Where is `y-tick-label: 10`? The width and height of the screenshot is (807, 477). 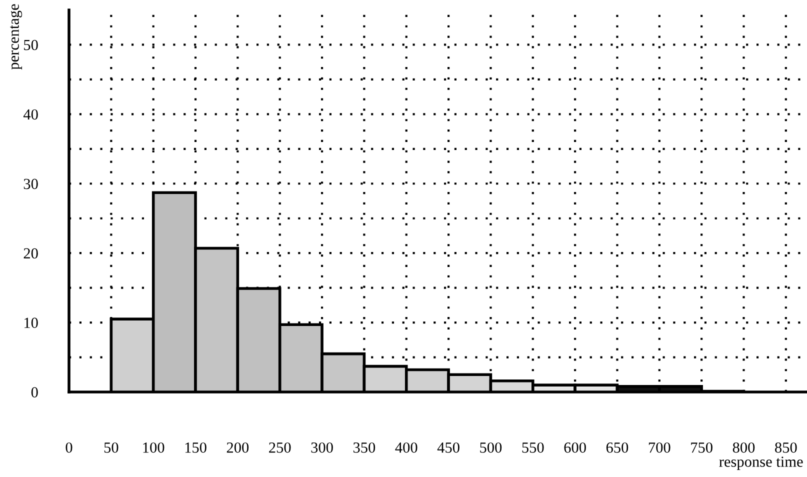 y-tick-label: 10 is located at coordinates (31, 323).